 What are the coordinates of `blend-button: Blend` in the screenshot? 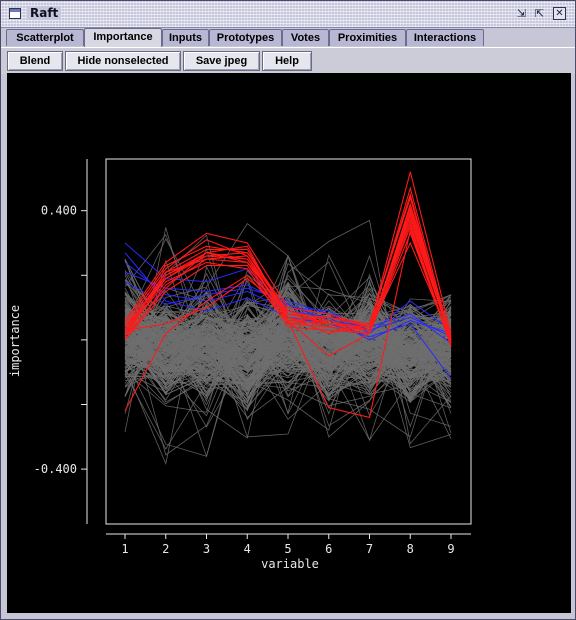 It's located at (35, 61).